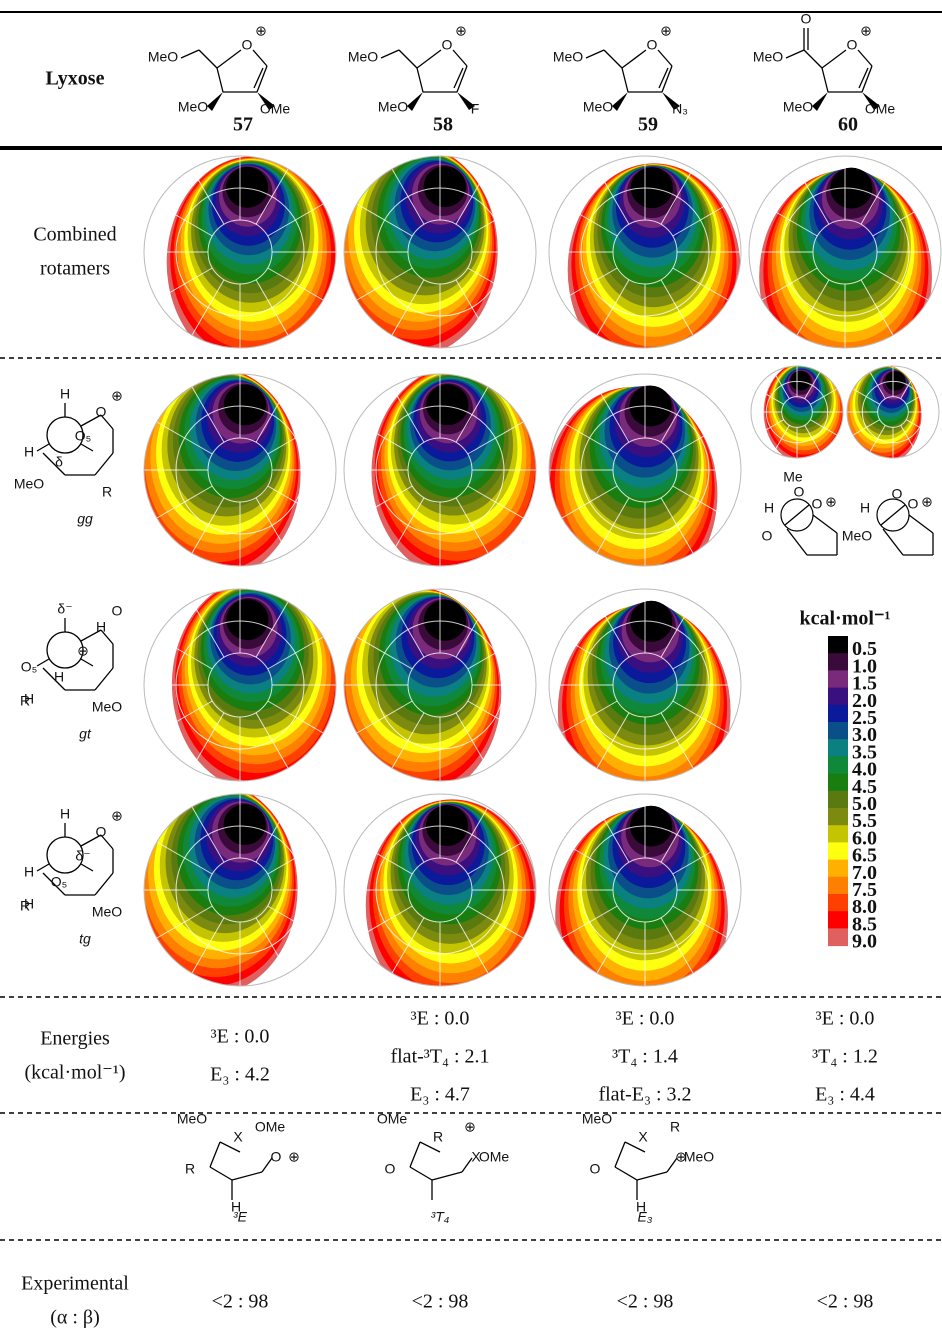 The width and height of the screenshot is (942, 1340). What do you see at coordinates (680, 109) in the screenshot?
I see `substituent: N₃` at bounding box center [680, 109].